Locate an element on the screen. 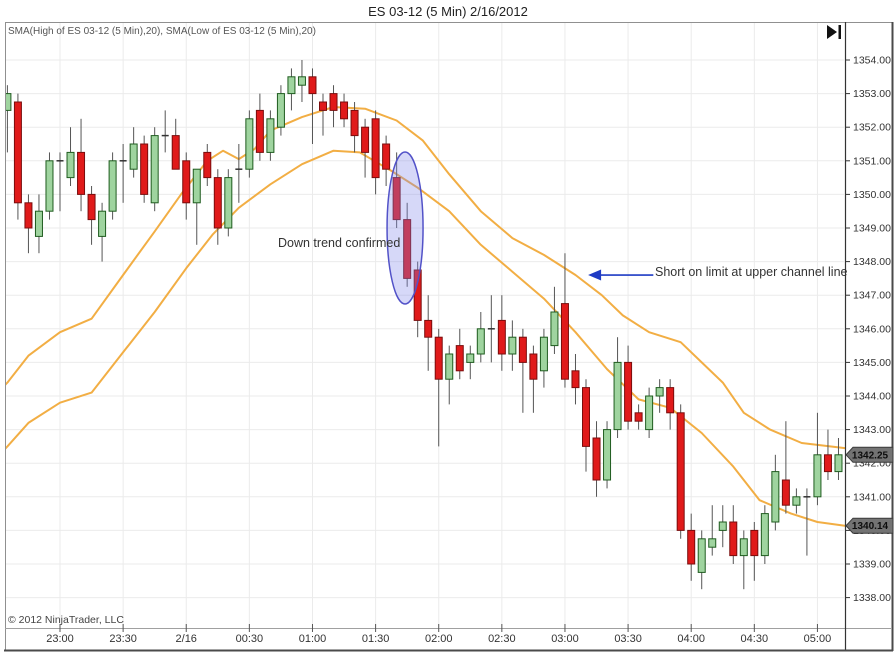  price-tick-label: 1348.00 is located at coordinates (872, 262).